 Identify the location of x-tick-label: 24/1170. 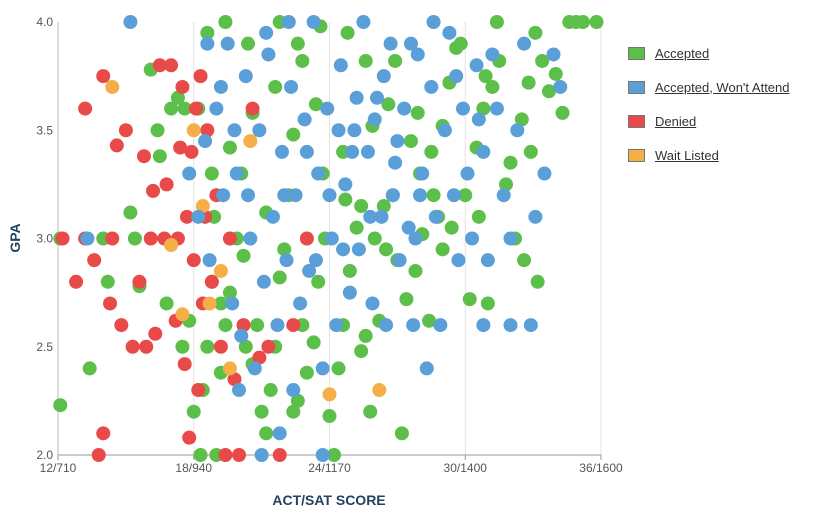
(329, 468).